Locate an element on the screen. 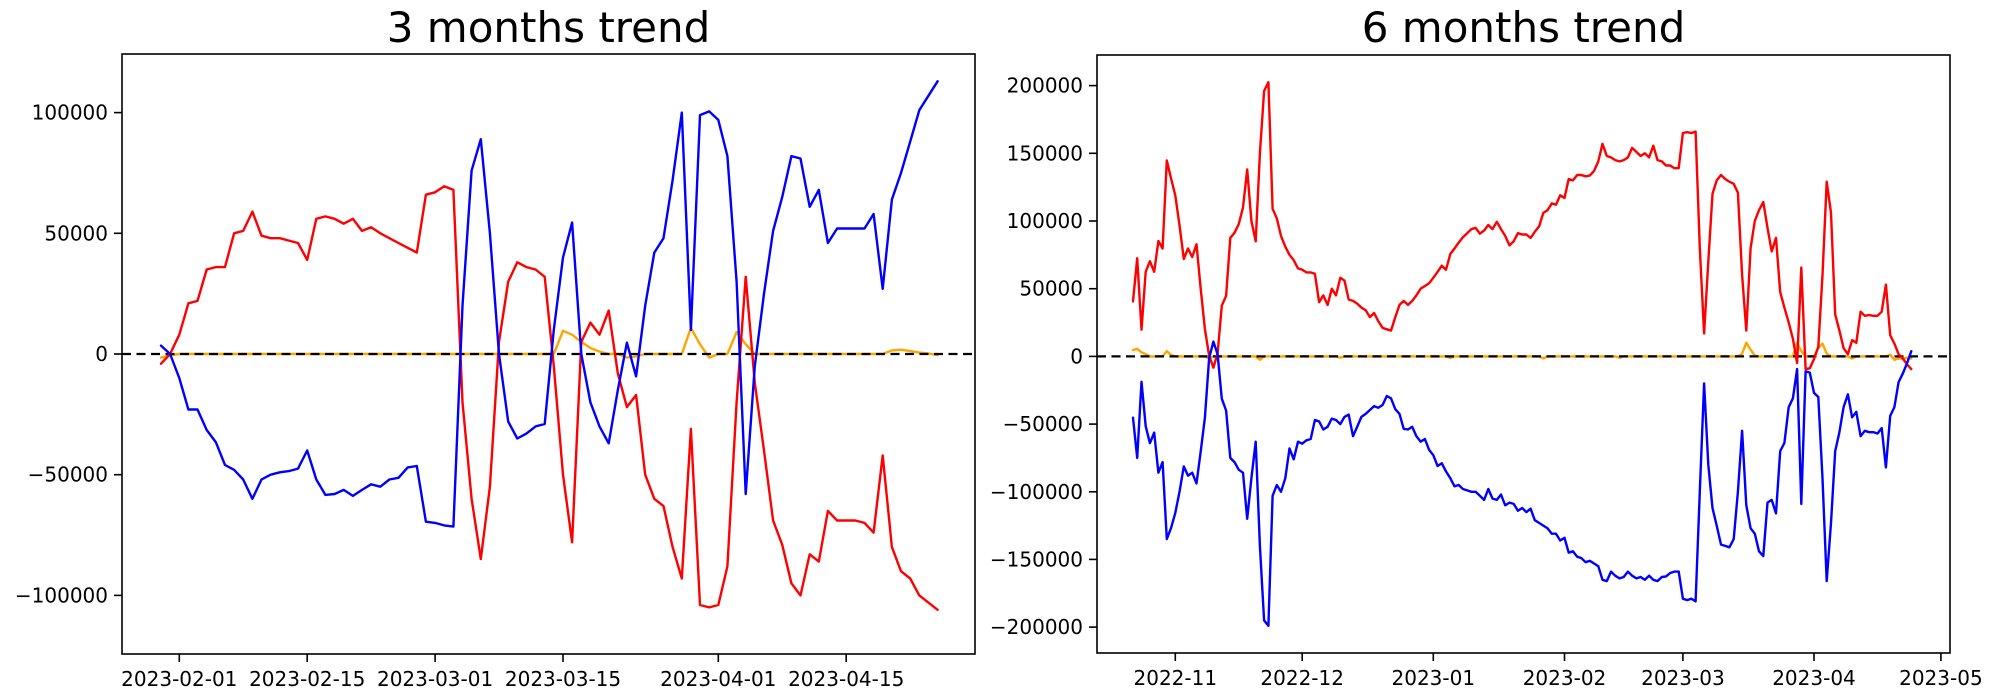 The width and height of the screenshot is (2000, 700). x-tick-label: 2023-03-15 is located at coordinates (563, 679).